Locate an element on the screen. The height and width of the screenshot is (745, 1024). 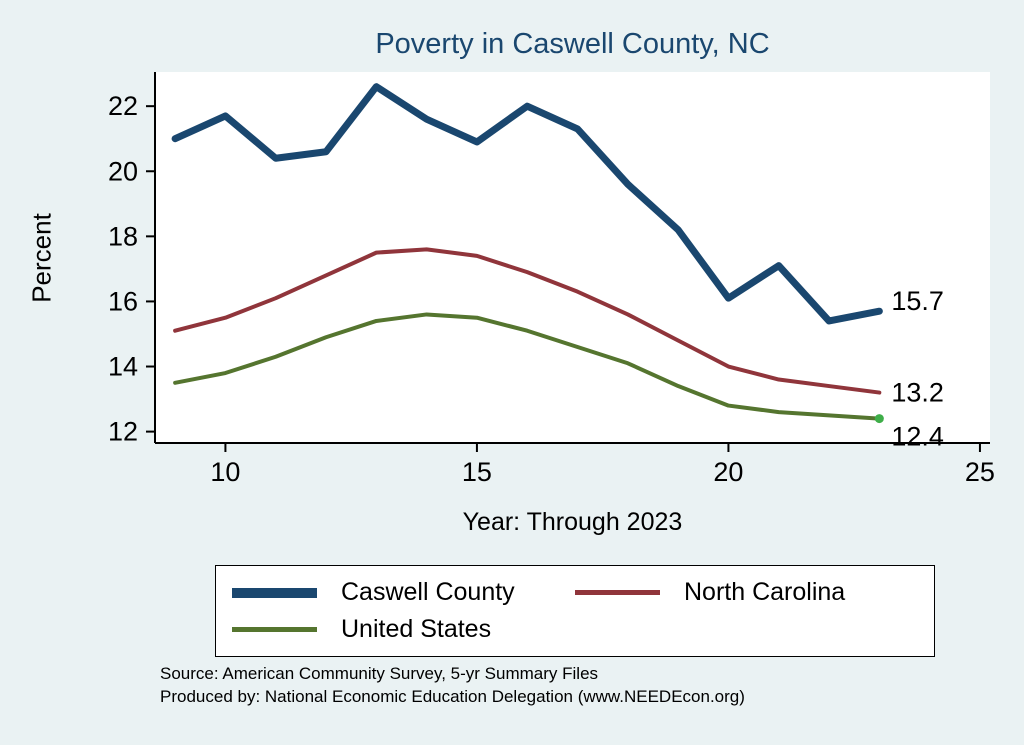
end-value-label: 15.7 is located at coordinates (917, 301).